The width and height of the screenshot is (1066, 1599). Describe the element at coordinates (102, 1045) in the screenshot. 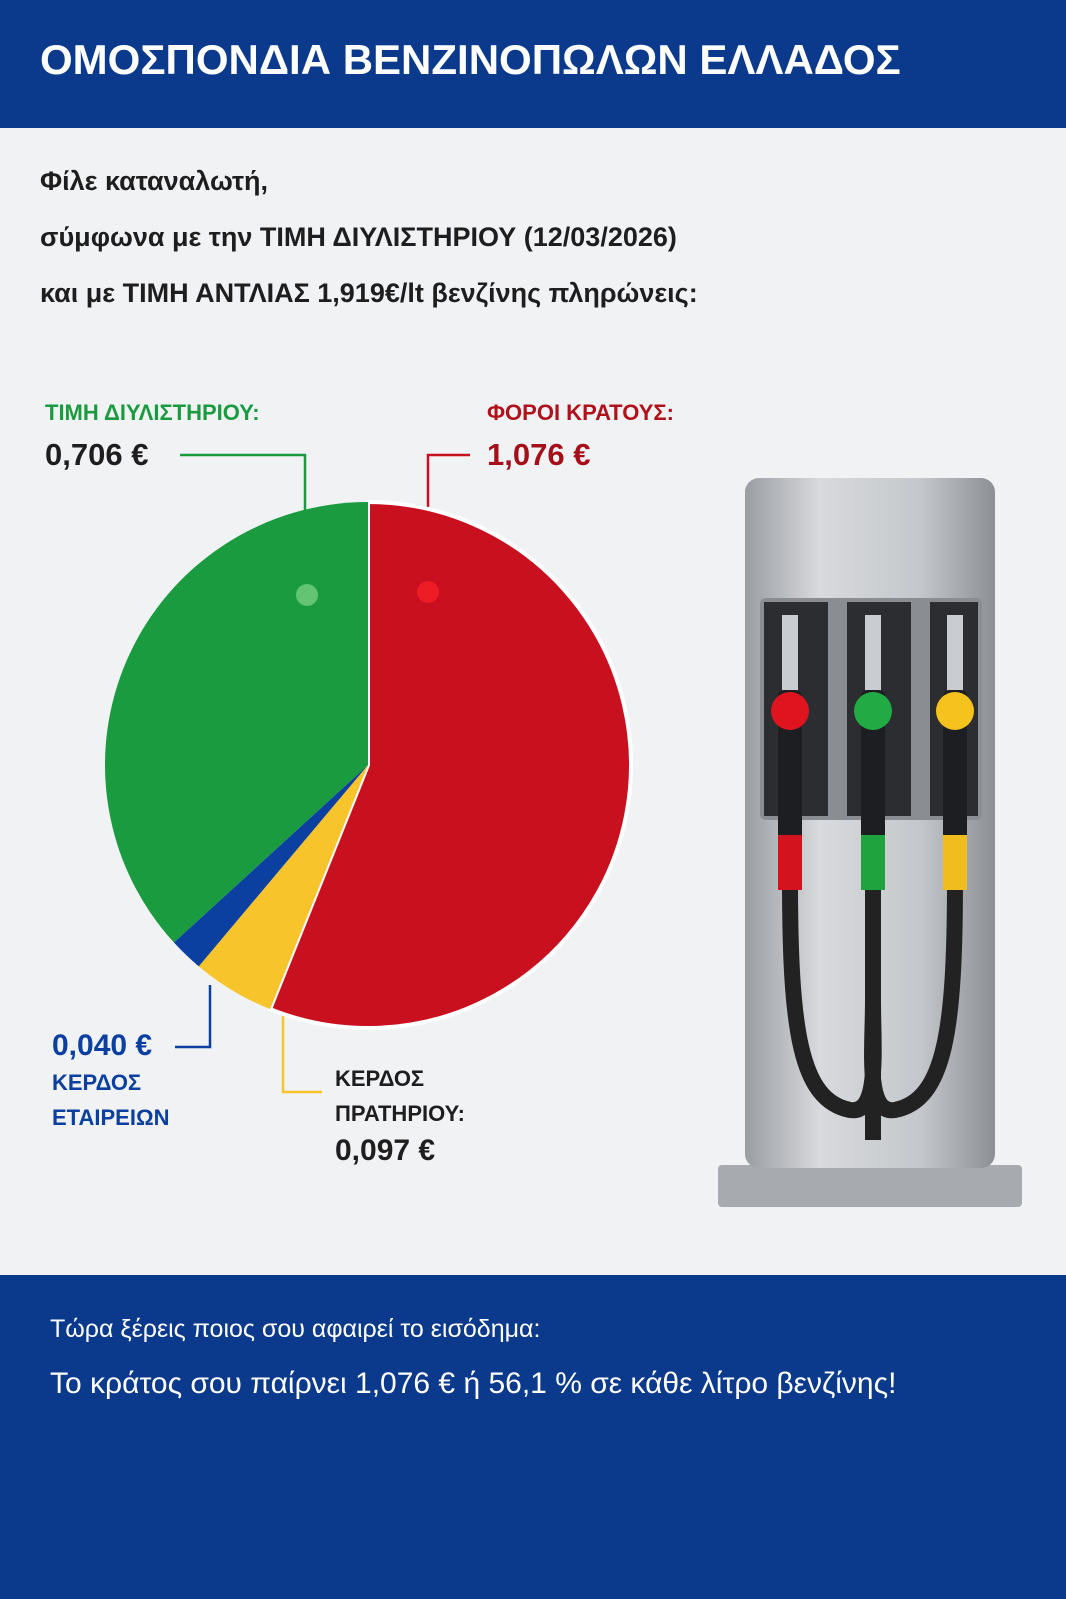

I see `value-label: 0,040 €` at that location.